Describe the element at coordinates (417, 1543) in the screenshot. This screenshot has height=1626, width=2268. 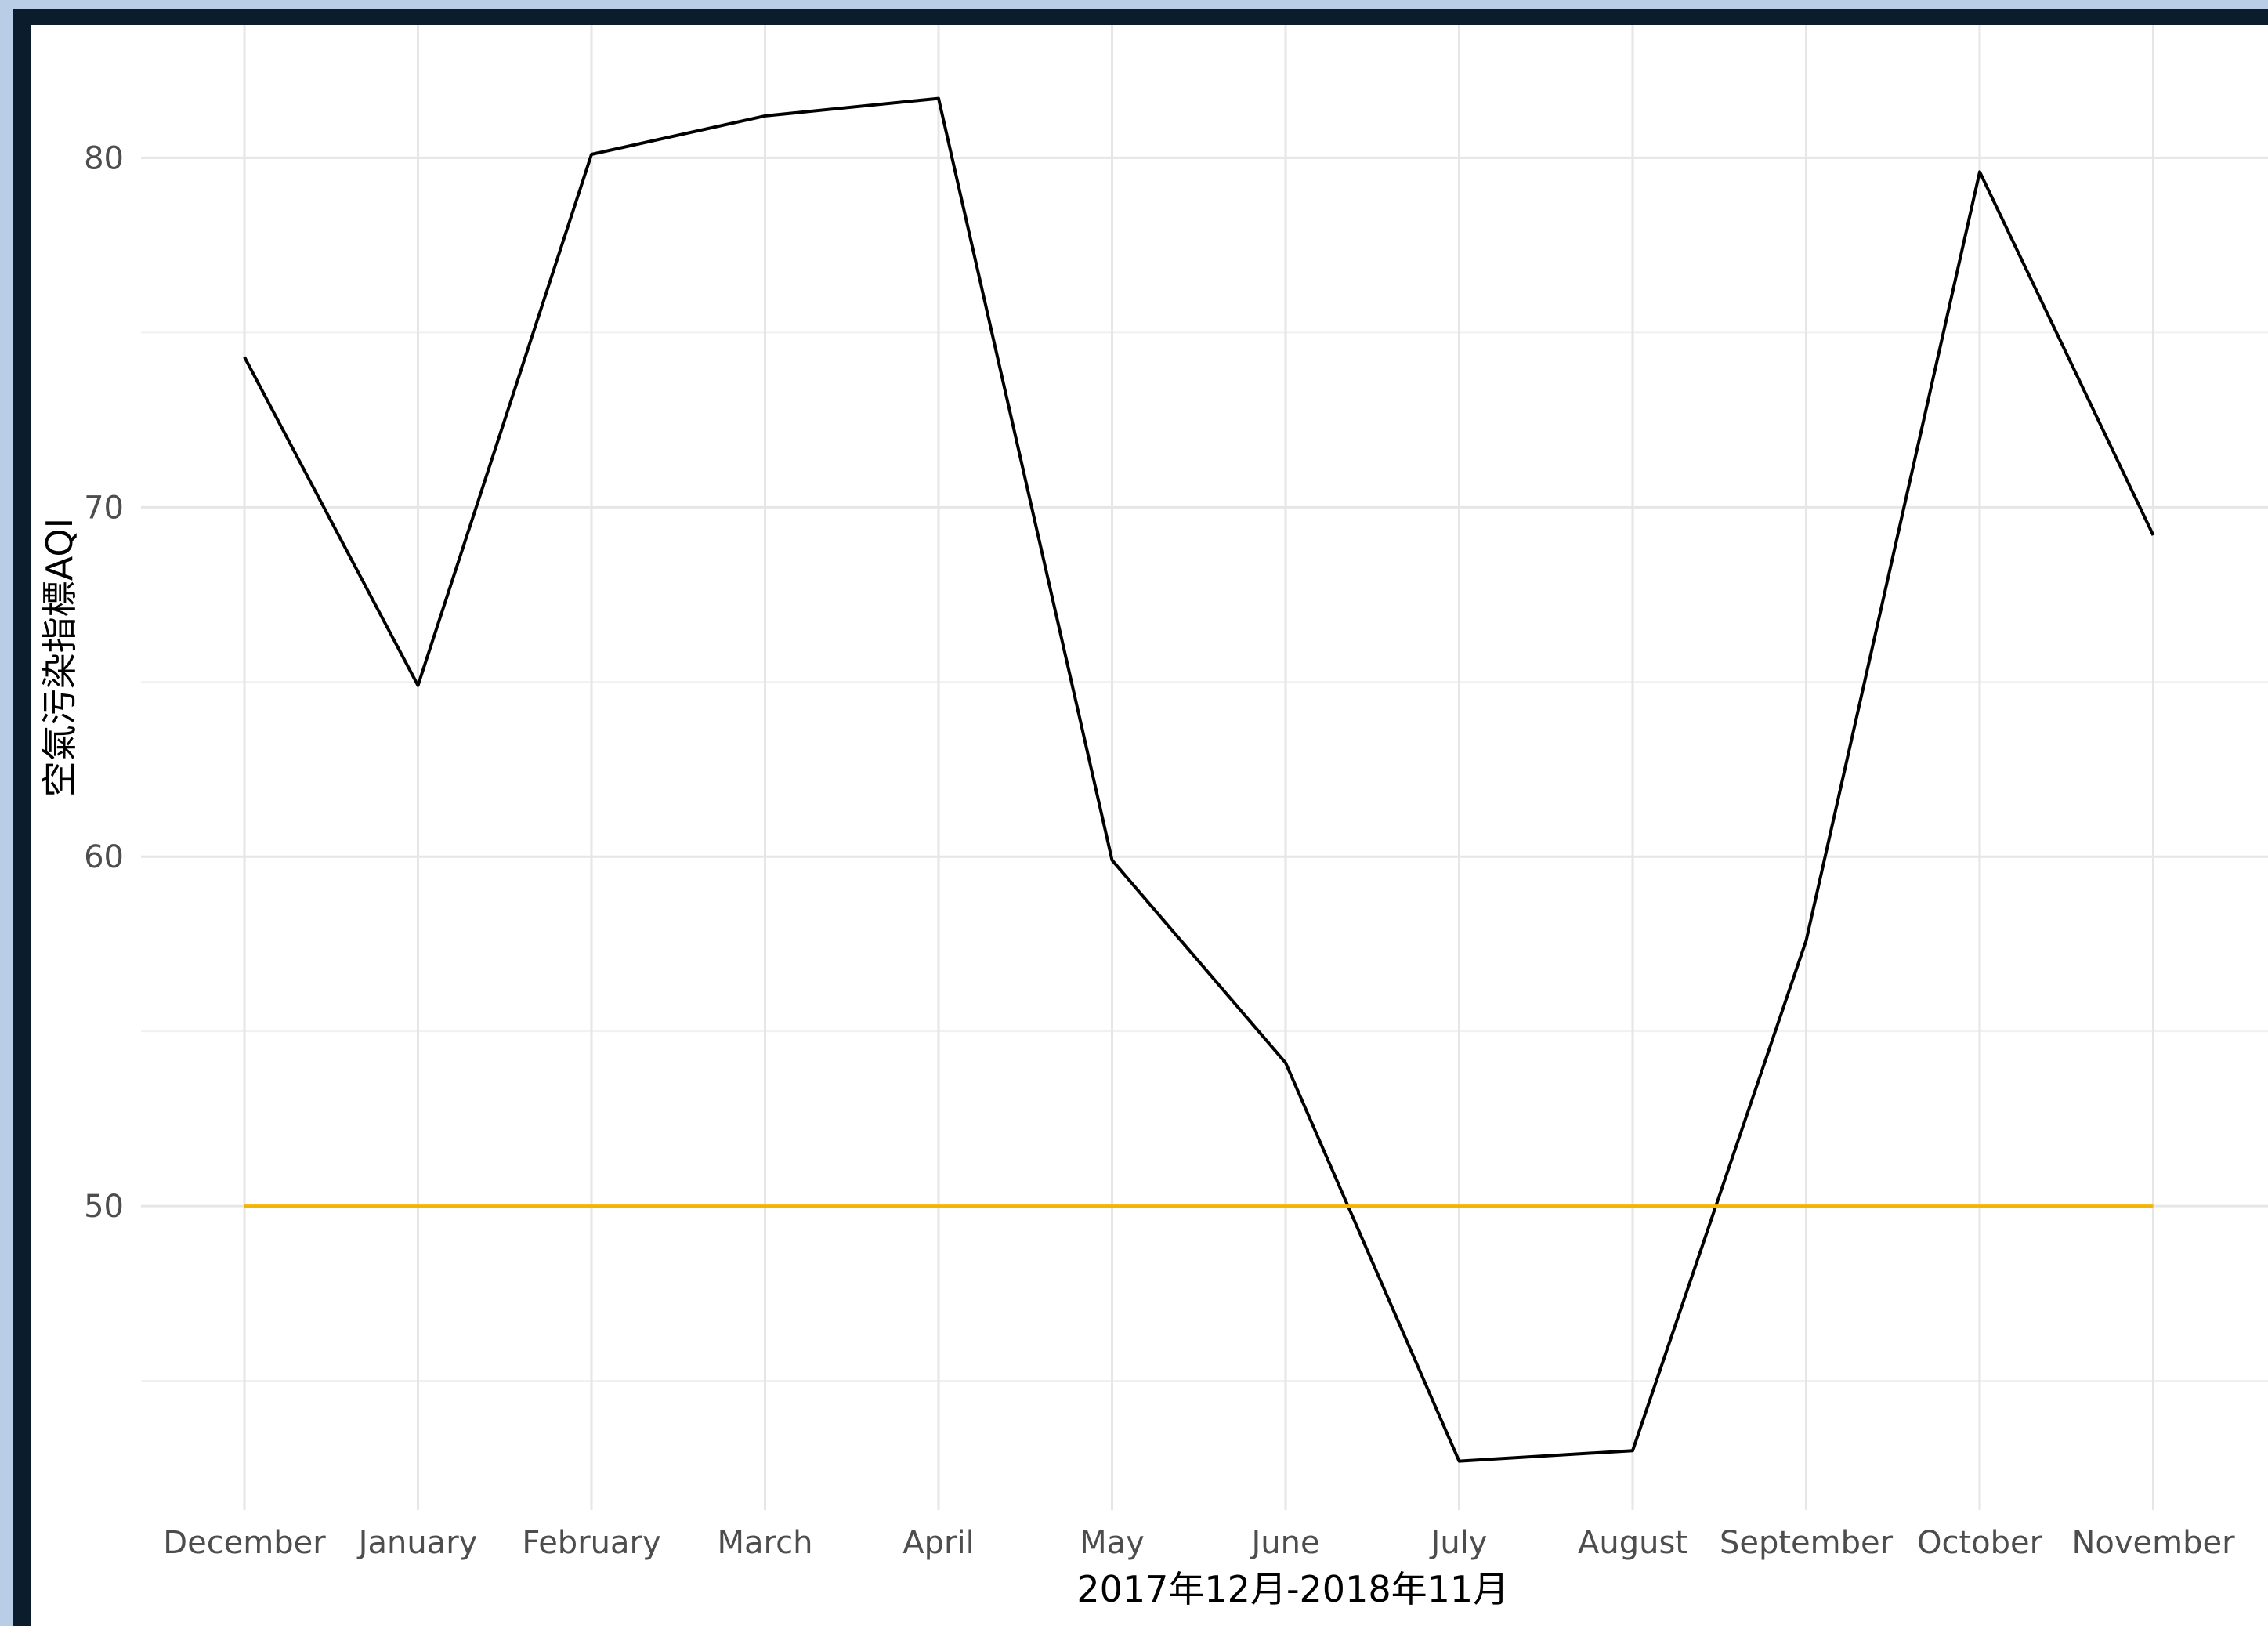
I see `x-tick-label: January` at that location.